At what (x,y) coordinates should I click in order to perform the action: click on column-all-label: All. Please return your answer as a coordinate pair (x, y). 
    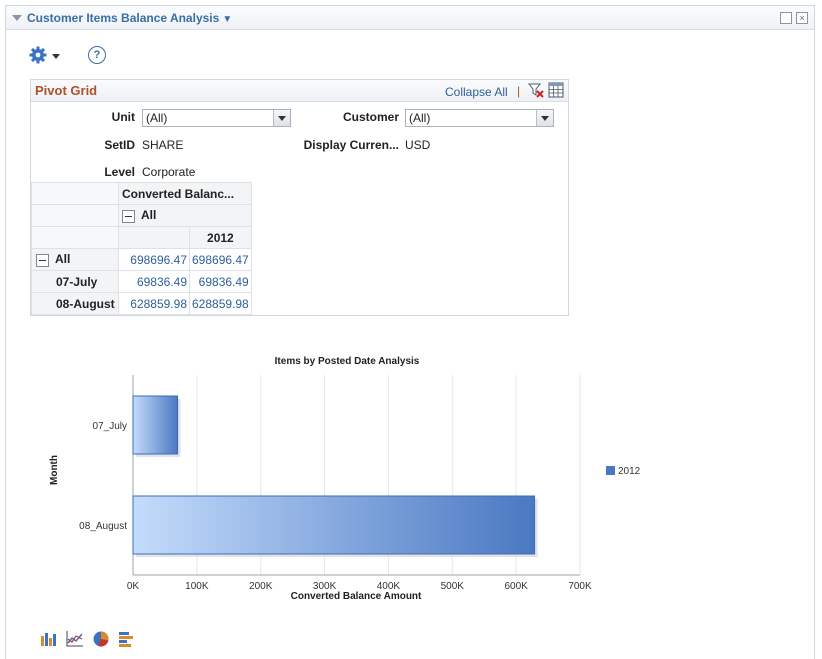
    Looking at the image, I should click on (149, 215).